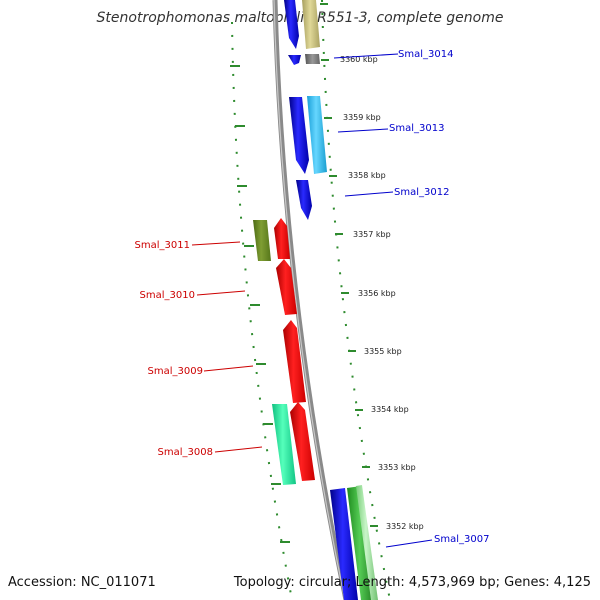 This screenshot has height=600, width=600. I want to click on kbp-label: 3356 kbp, so click(377, 293).